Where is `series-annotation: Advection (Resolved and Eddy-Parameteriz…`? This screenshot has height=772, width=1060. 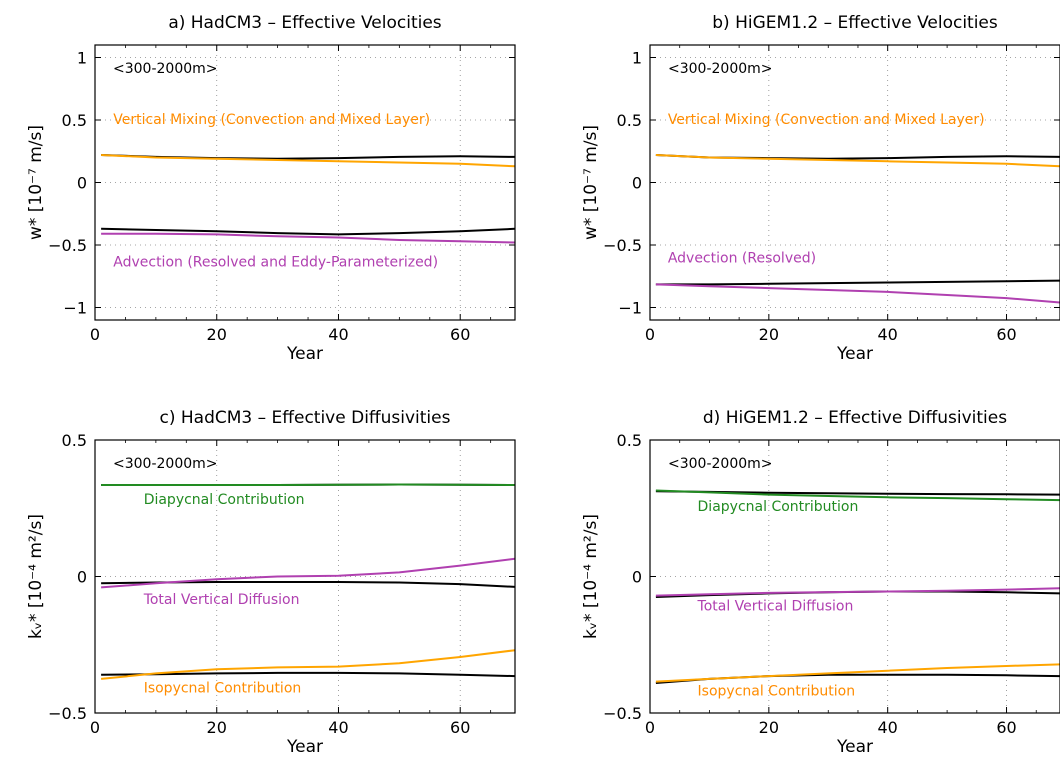
series-annotation: Advection (Resolved and Eddy-Parameteriz… is located at coordinates (275, 262).